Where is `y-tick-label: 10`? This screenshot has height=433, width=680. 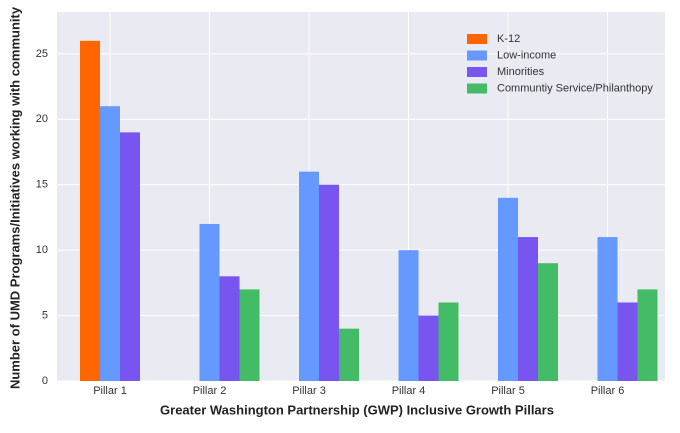 y-tick-label: 10 is located at coordinates (42, 250).